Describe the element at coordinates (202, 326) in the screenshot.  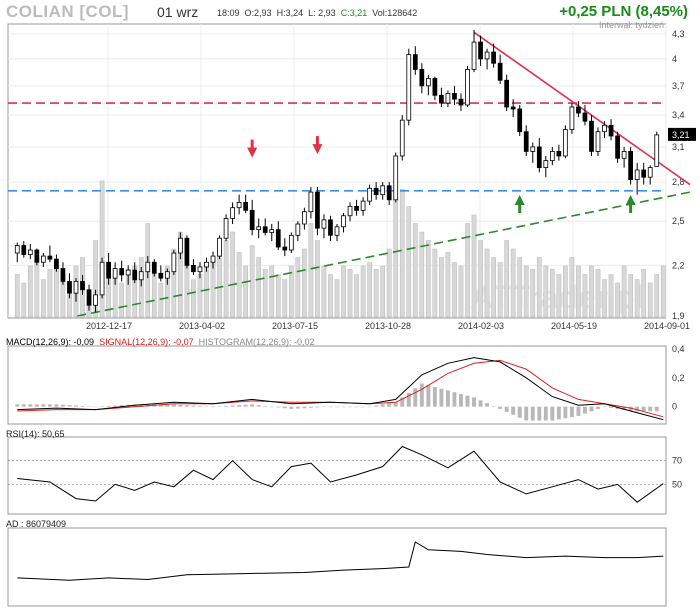
I see `x-tick-label: 2013-04-02` at that location.